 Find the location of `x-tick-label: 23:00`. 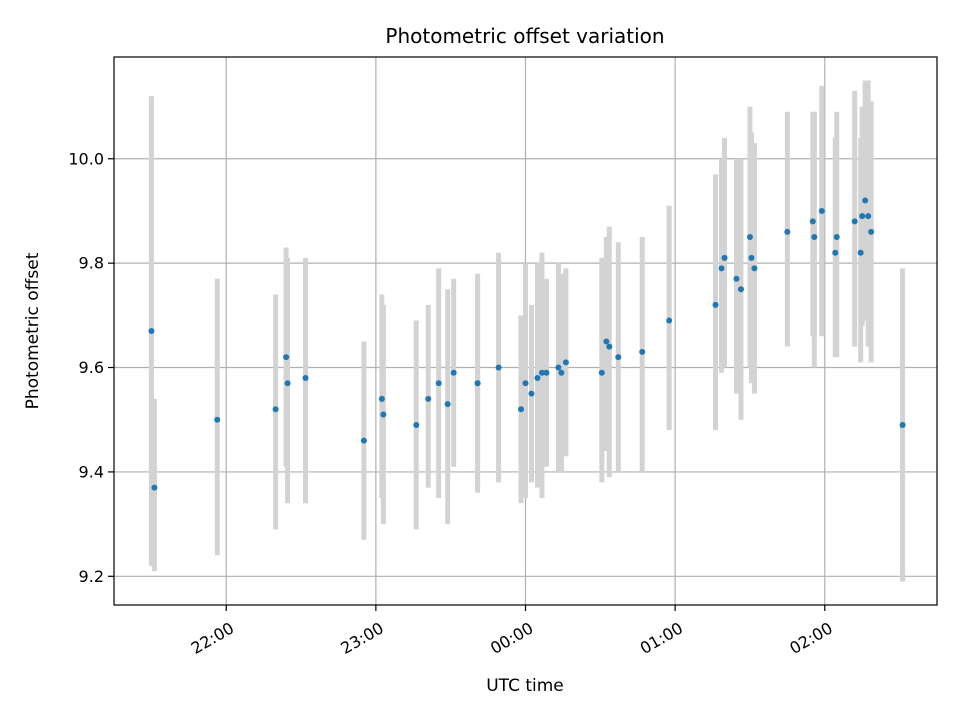

x-tick-label: 23:00 is located at coordinates (361, 638).